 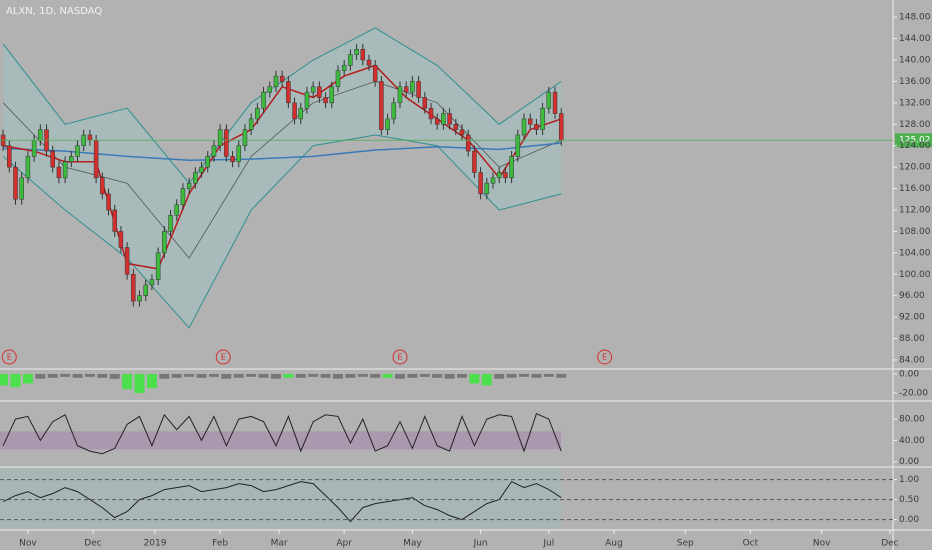 I want to click on y-tick-label: 40.00, so click(x=912, y=441).